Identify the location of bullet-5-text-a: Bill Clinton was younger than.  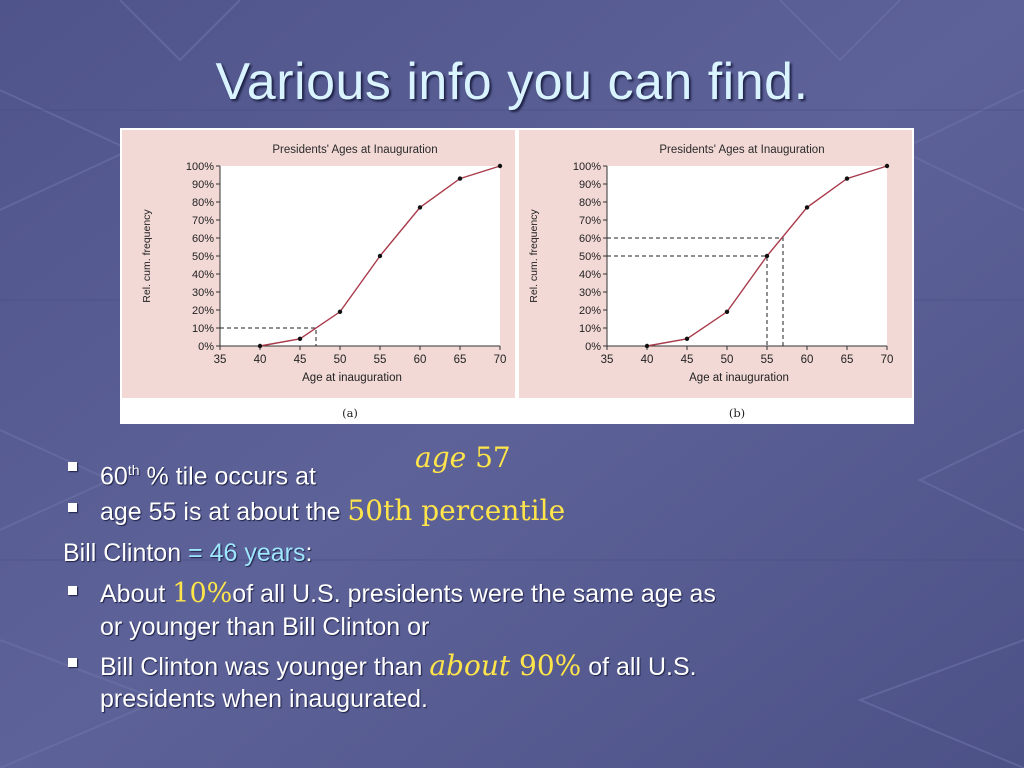
(265, 667).